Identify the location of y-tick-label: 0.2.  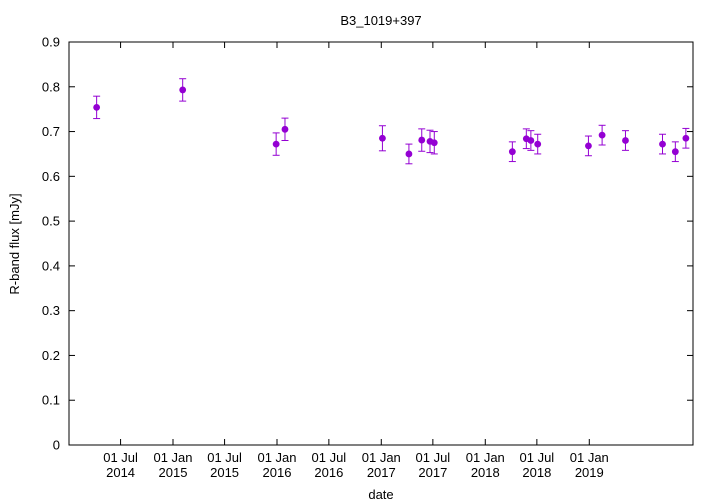
(51, 355).